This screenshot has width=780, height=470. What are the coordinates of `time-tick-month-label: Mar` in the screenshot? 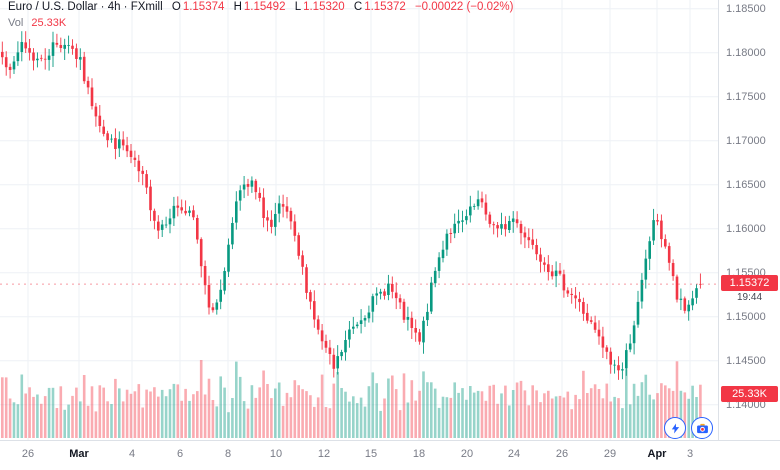 It's located at (79, 454).